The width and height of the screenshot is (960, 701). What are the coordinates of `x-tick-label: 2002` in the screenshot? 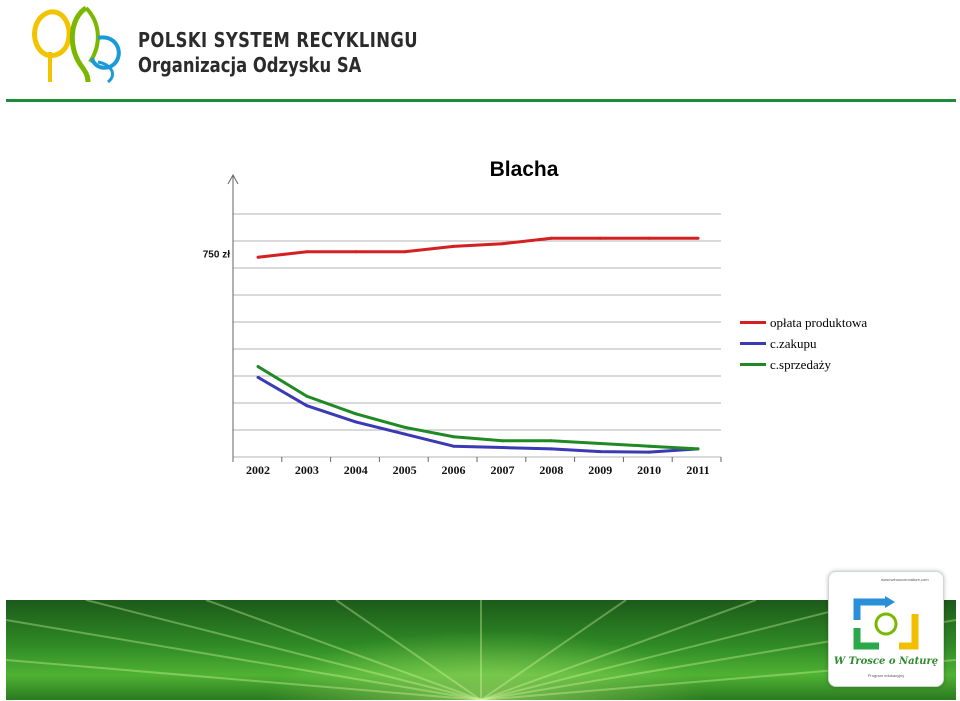 It's located at (258, 470).